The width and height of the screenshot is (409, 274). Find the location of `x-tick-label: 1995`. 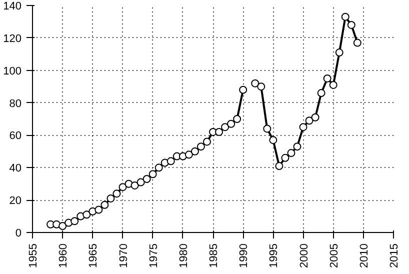

x-tick-label: 1995 is located at coordinates (274, 255).